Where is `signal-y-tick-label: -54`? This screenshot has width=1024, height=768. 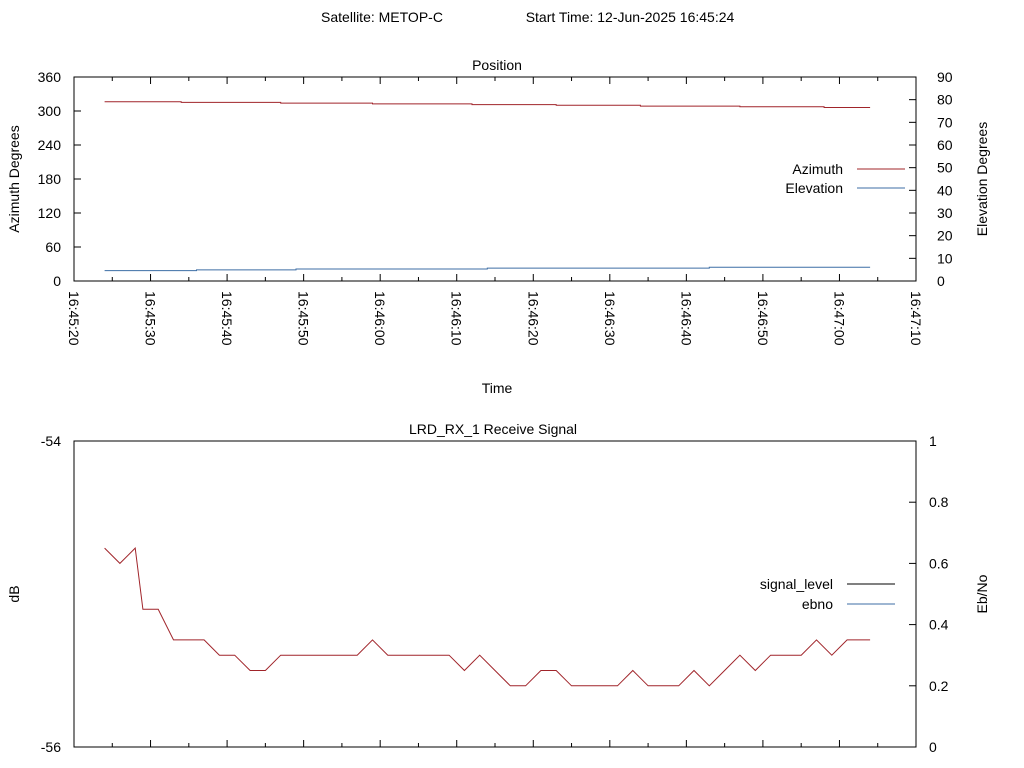
signal-y-tick-label: -54 is located at coordinates (51, 441).